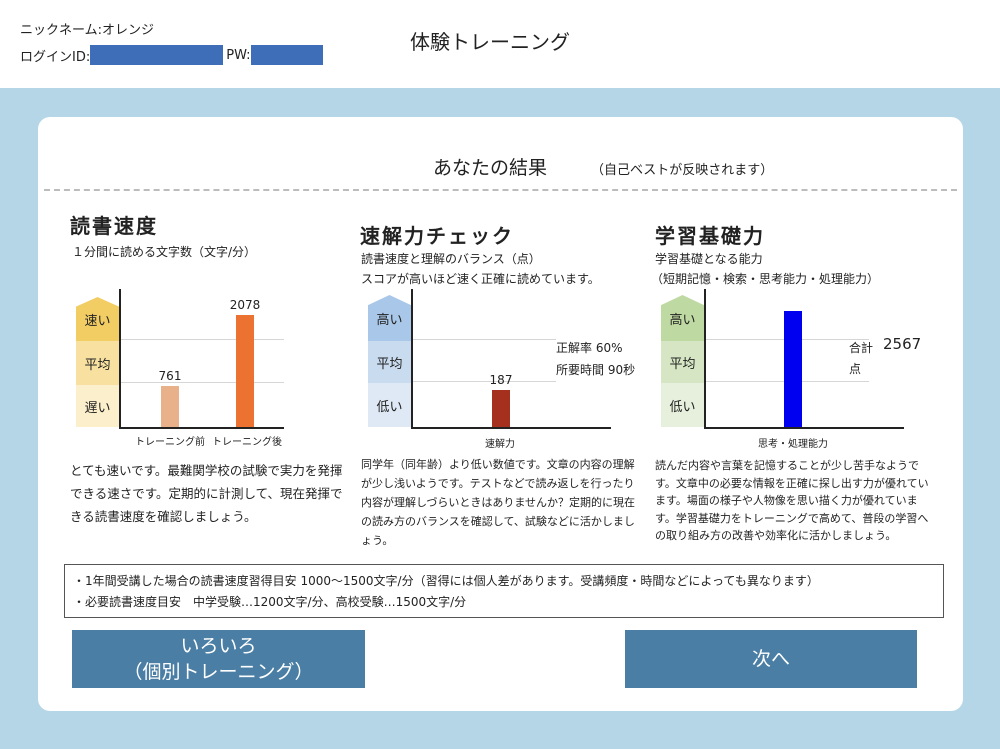  Describe the element at coordinates (793, 444) in the screenshot. I see `x-label-learning: 思考・処理能力` at that location.